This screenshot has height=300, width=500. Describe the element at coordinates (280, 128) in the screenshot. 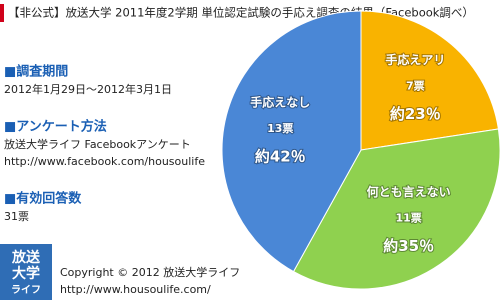

I see `slice-votes: 13票` at that location.